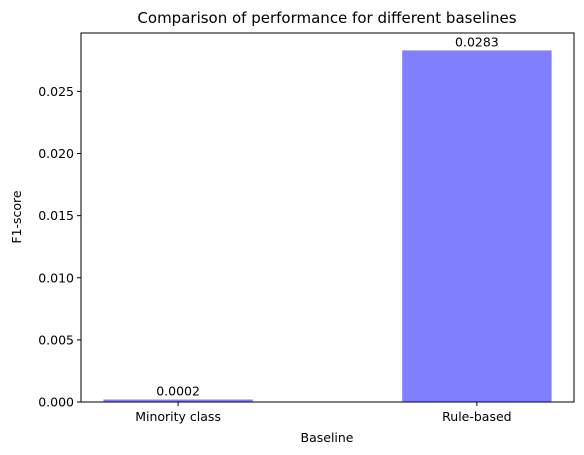  I want to click on y-tick-label-0: 0.000, so click(56, 402).